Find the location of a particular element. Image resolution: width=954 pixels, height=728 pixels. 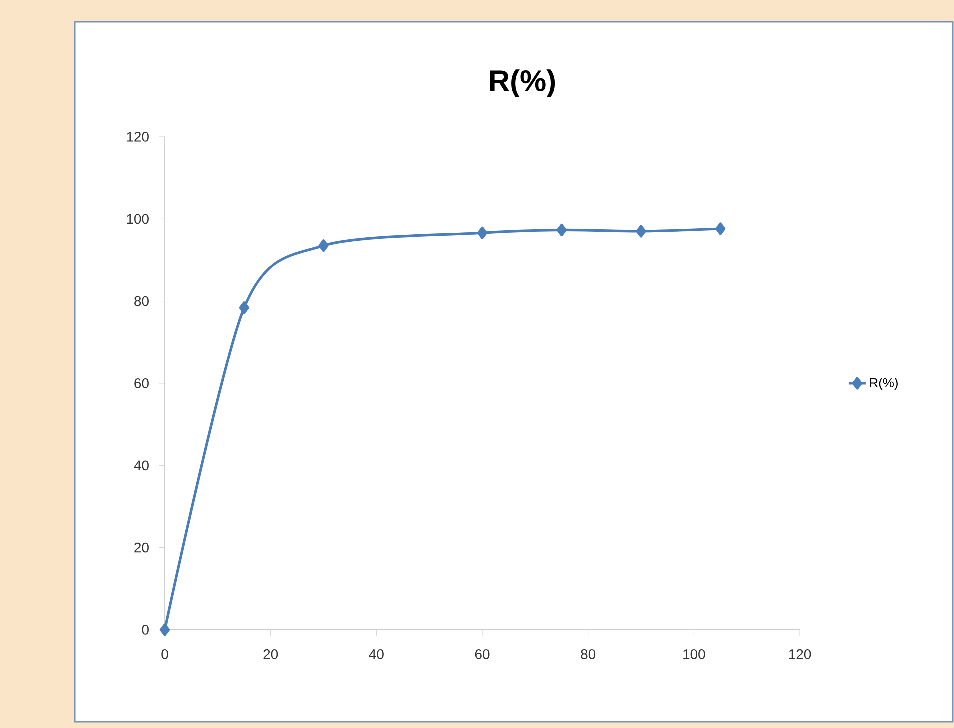

legend-label: R(%) is located at coordinates (884, 384).